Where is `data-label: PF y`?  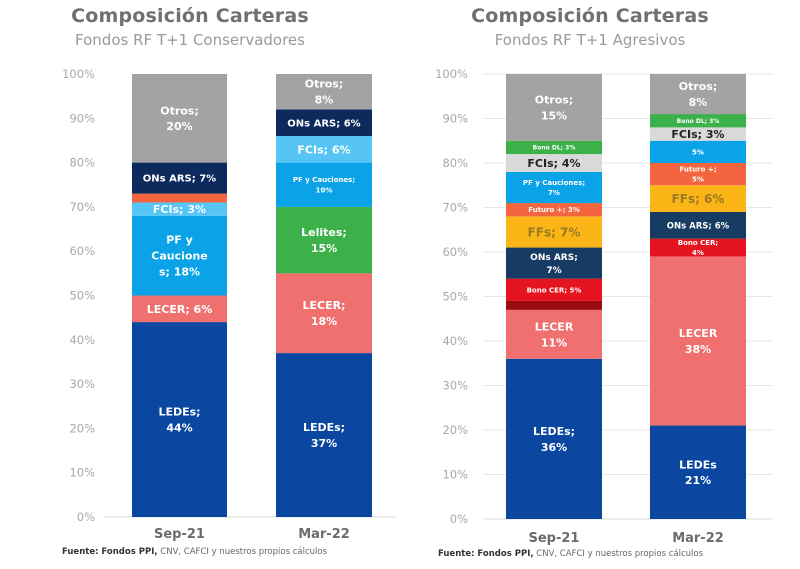
data-label: PF y is located at coordinates (179, 240).